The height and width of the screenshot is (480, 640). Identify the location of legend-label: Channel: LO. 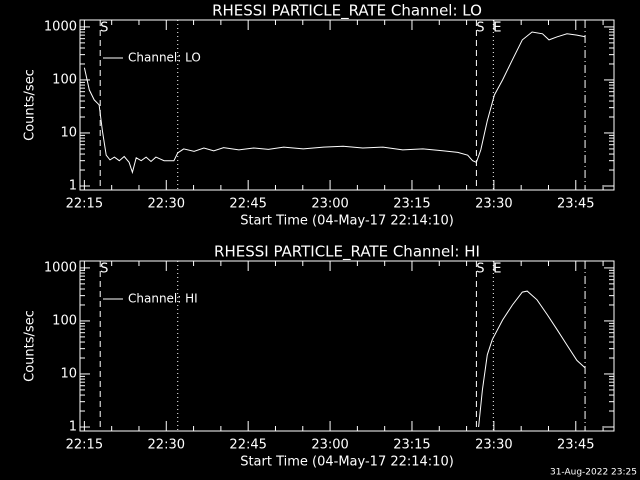
(164, 58).